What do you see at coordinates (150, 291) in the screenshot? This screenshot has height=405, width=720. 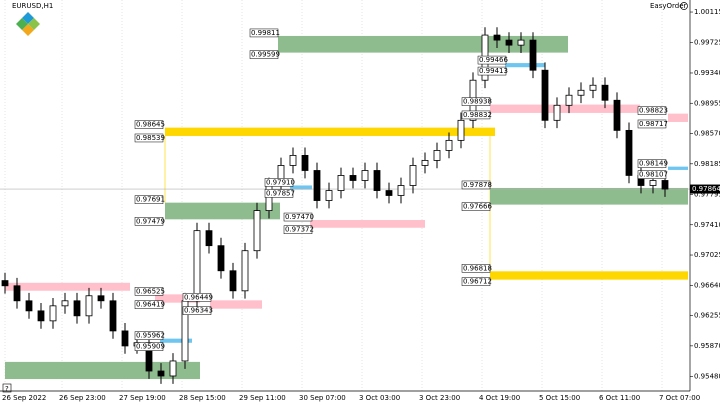 I see `price-label: 0.96525` at bounding box center [150, 291].